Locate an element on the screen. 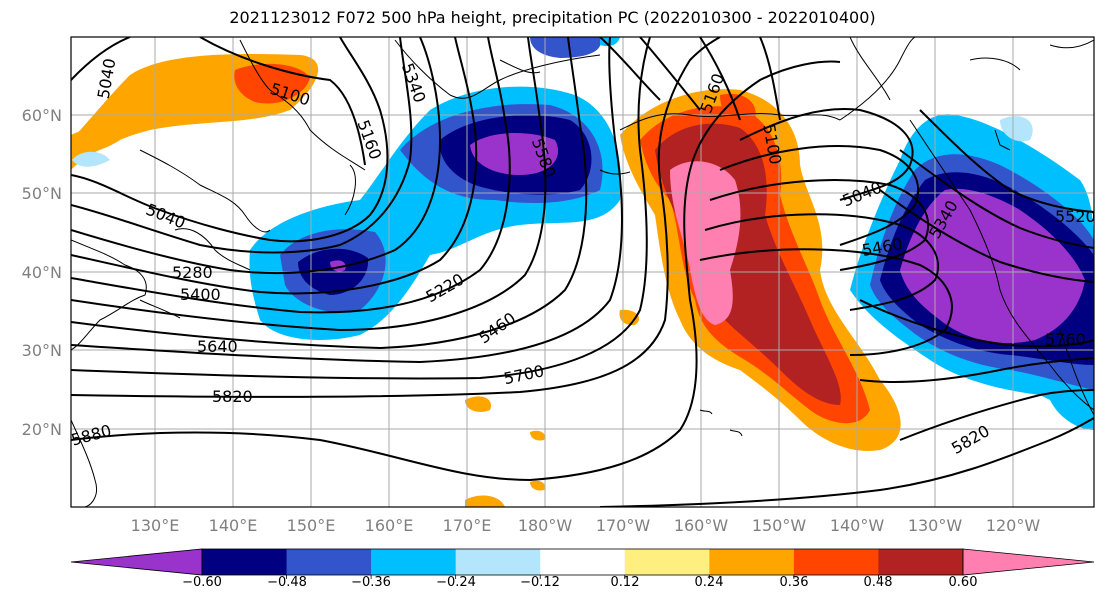 This screenshot has width=1105, height=601. contour-label: 5220 is located at coordinates (444, 288).